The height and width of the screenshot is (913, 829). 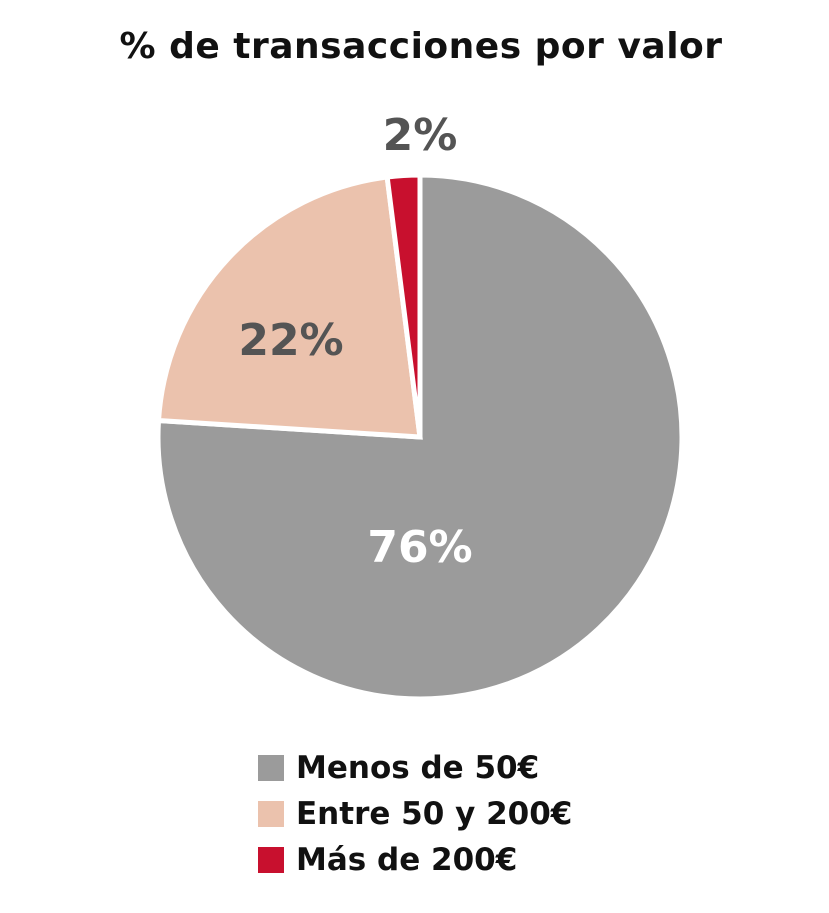 I want to click on legend-label: Menos de 50€, so click(x=418, y=768).